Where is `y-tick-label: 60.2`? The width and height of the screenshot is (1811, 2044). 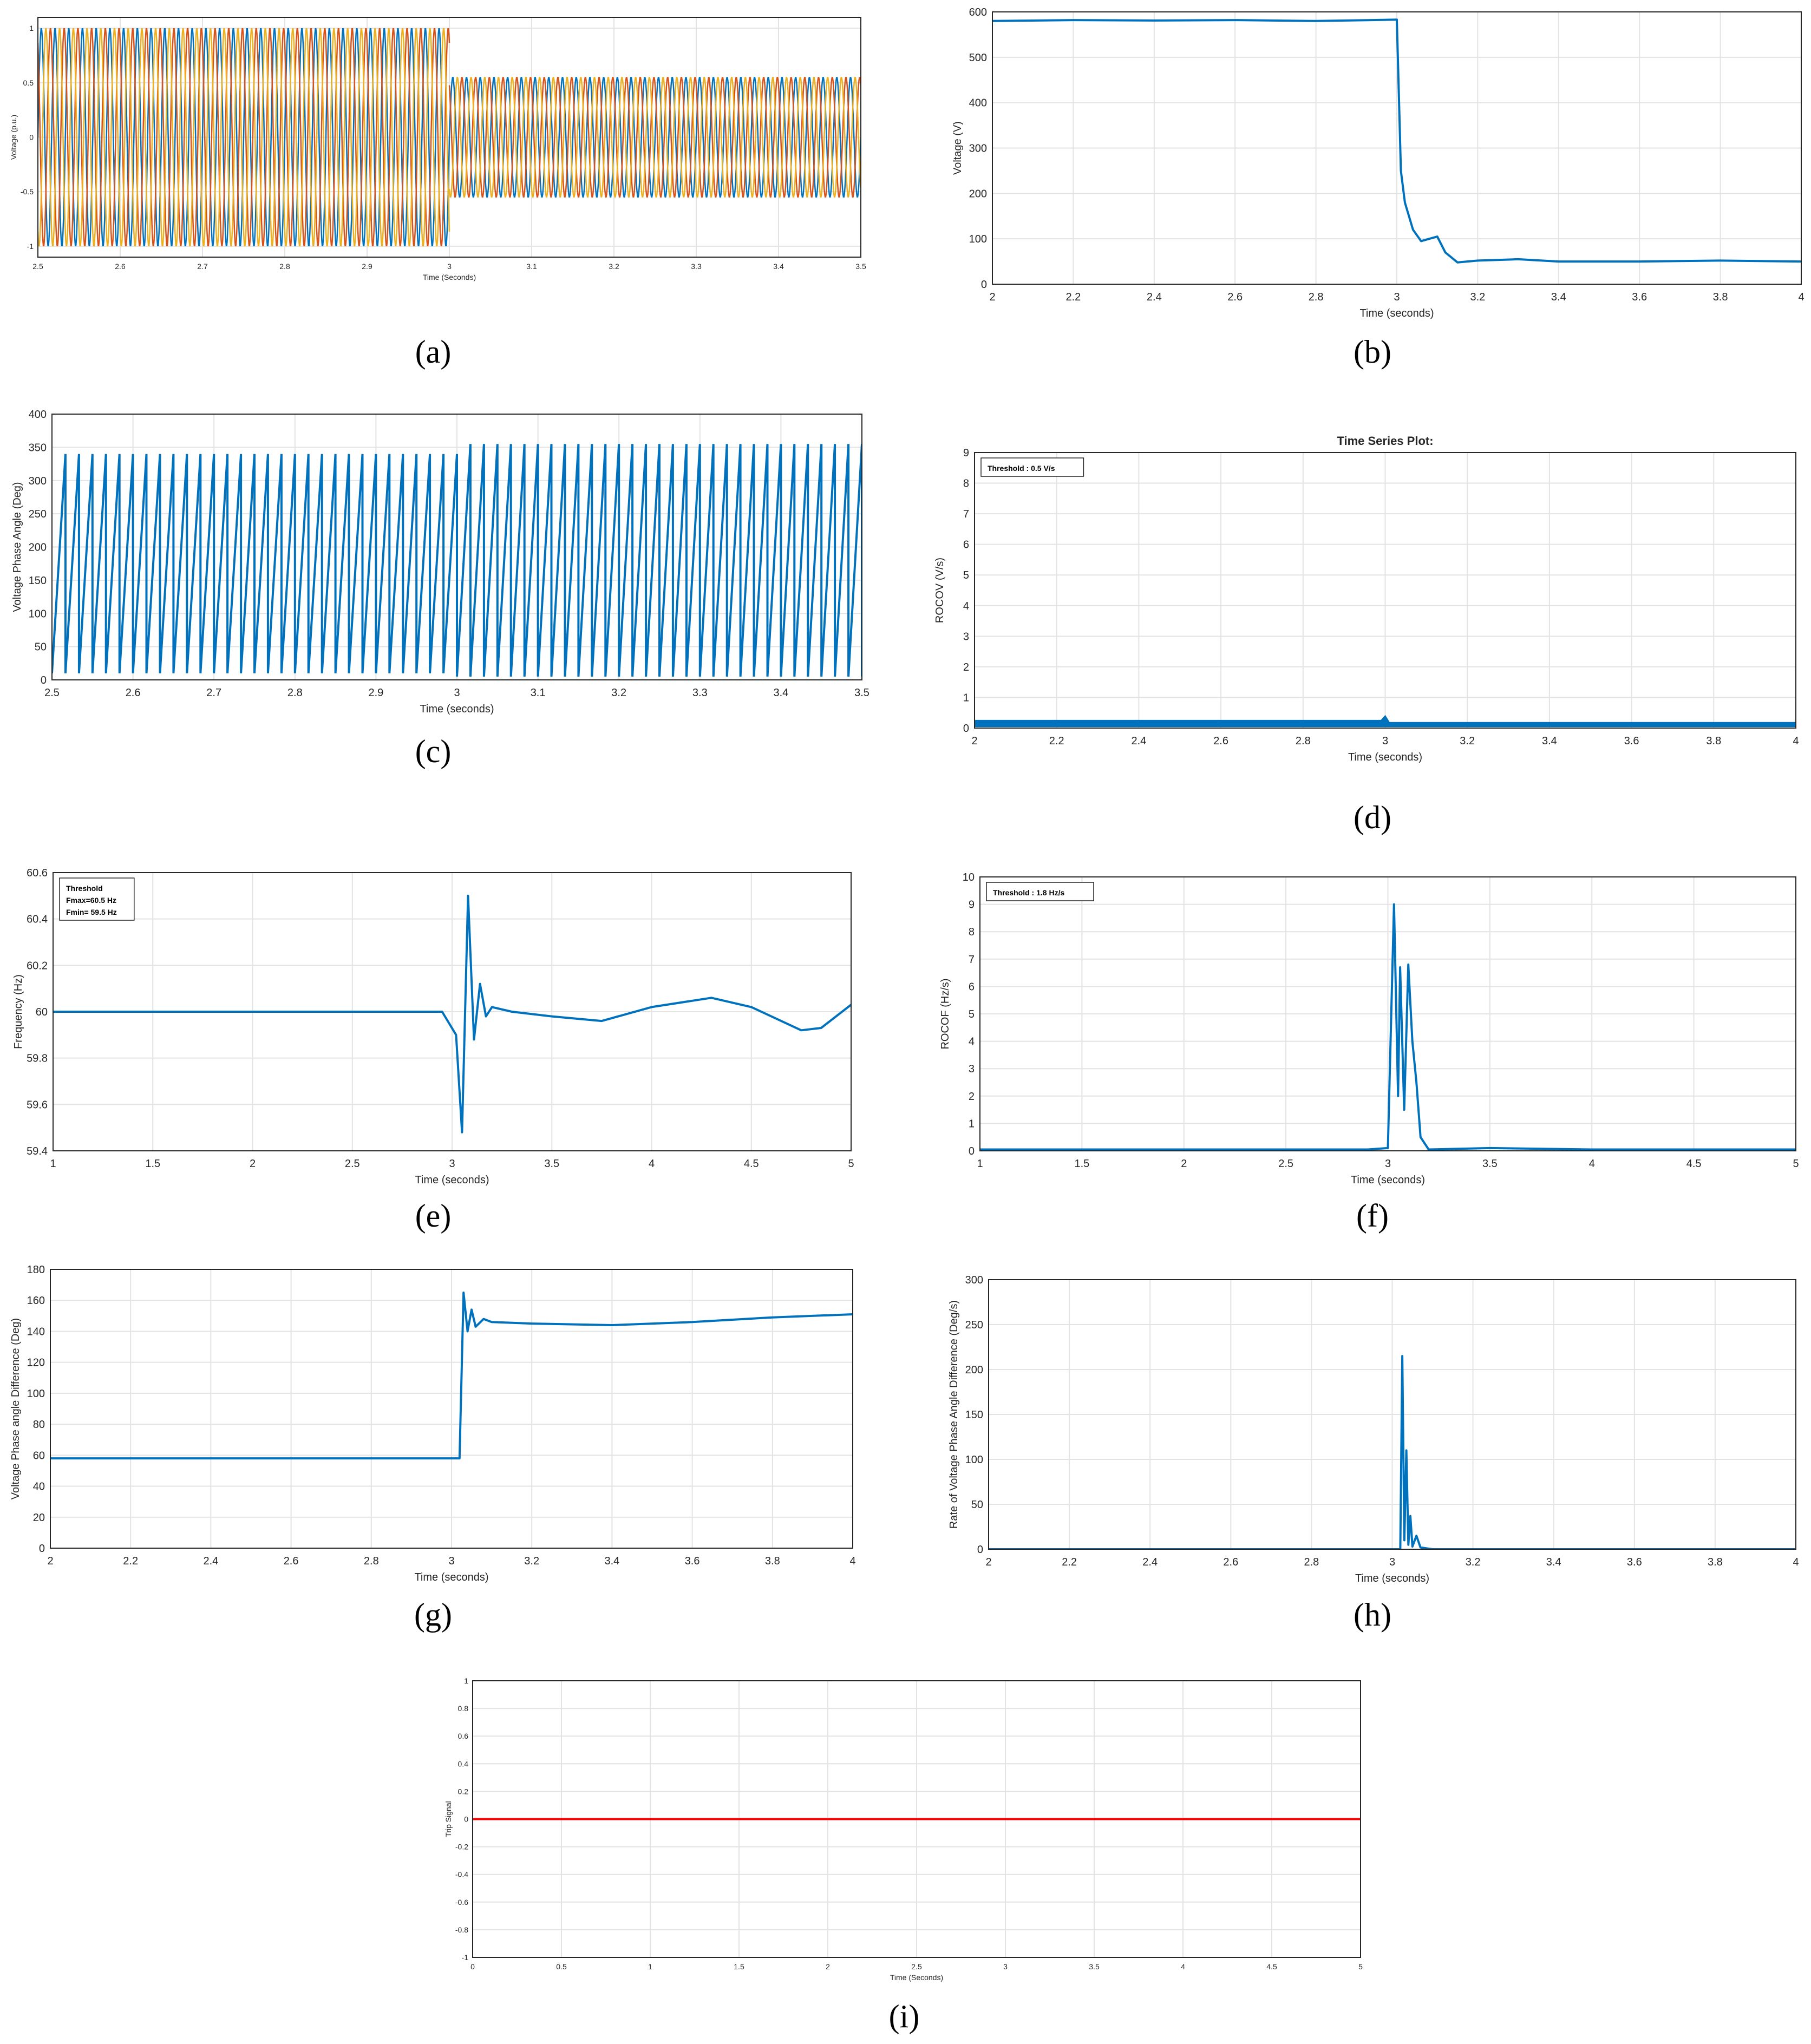 y-tick-label: 60.2 is located at coordinates (37, 966).